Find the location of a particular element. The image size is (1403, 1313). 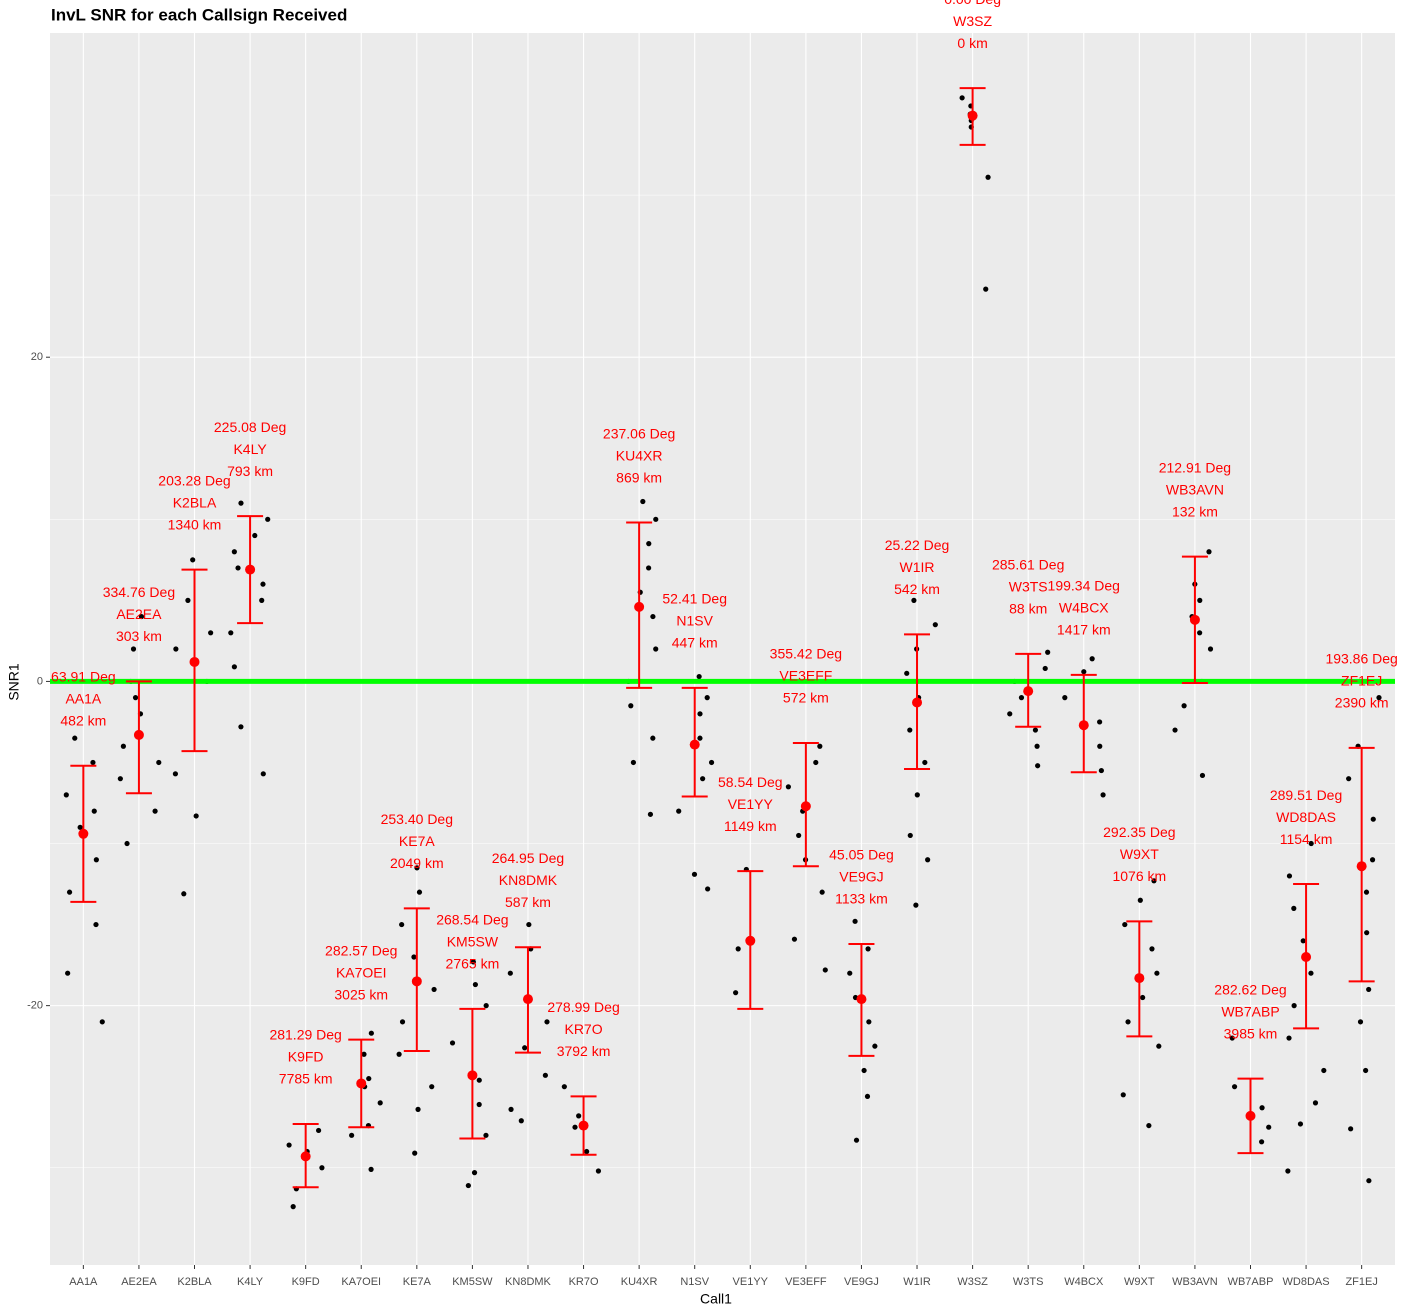

annotation: VE9GJ is located at coordinates (861, 877).